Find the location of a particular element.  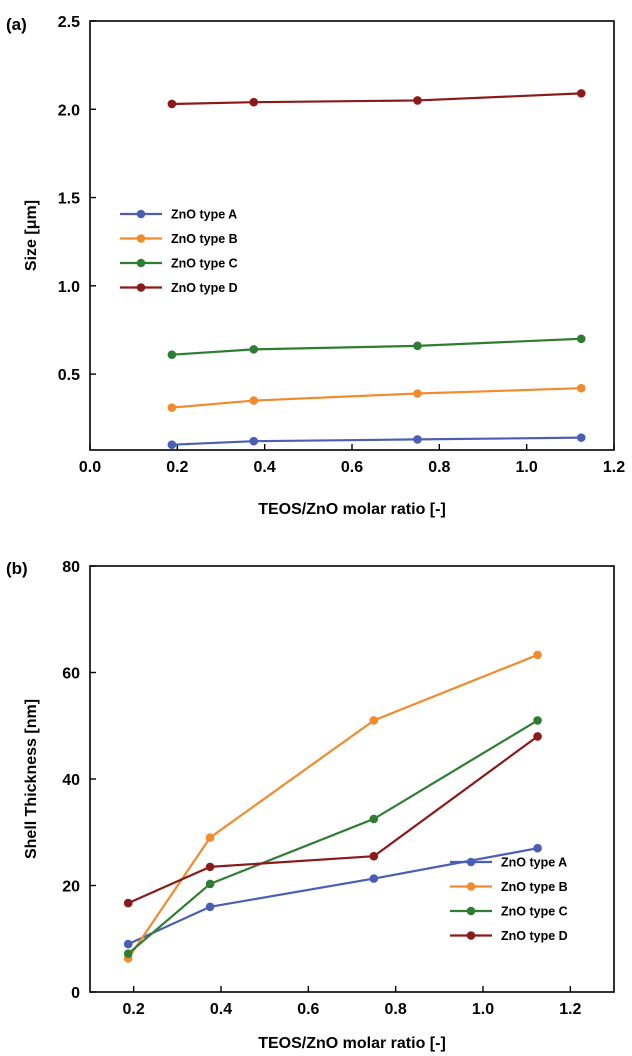

y-tick-label: 20 is located at coordinates (71, 887).